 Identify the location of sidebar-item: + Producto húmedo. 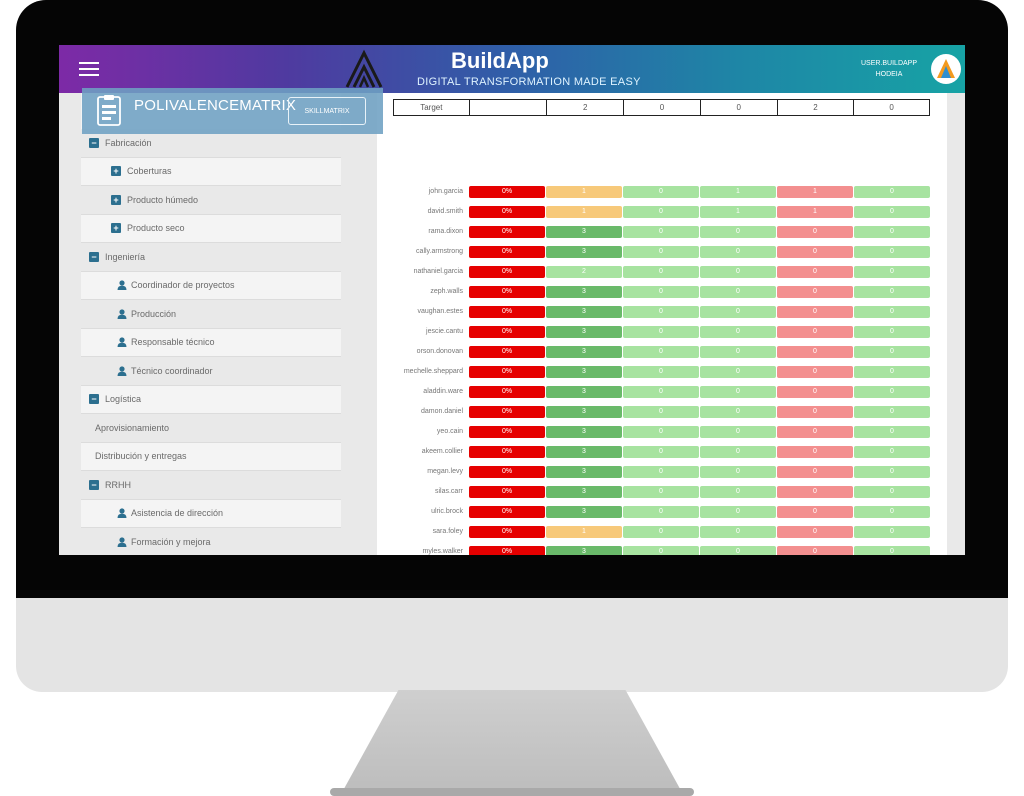
(211, 200).